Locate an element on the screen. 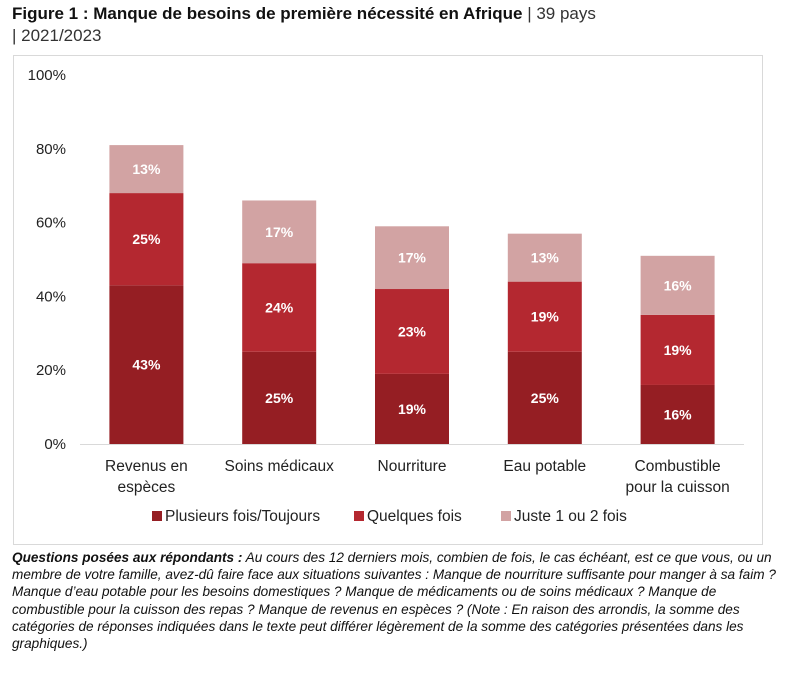 The width and height of the screenshot is (805, 679). data-label: 23% is located at coordinates (412, 331).